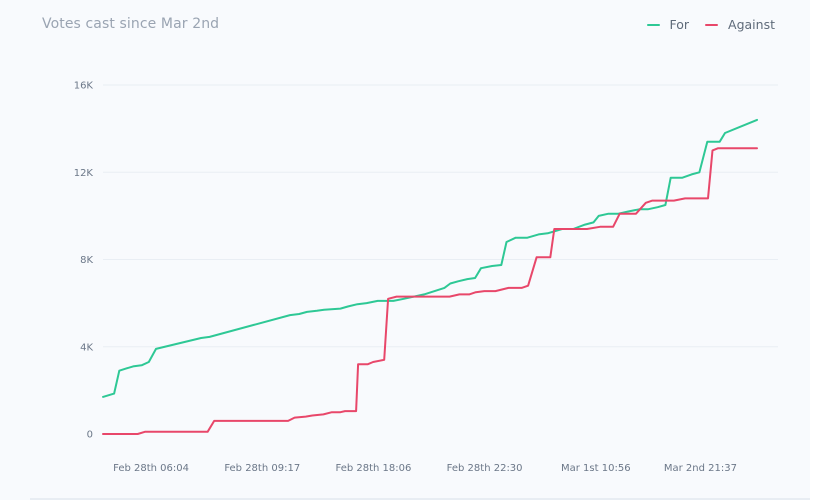  I want to click on legend-swatch-against, so click(712, 24).